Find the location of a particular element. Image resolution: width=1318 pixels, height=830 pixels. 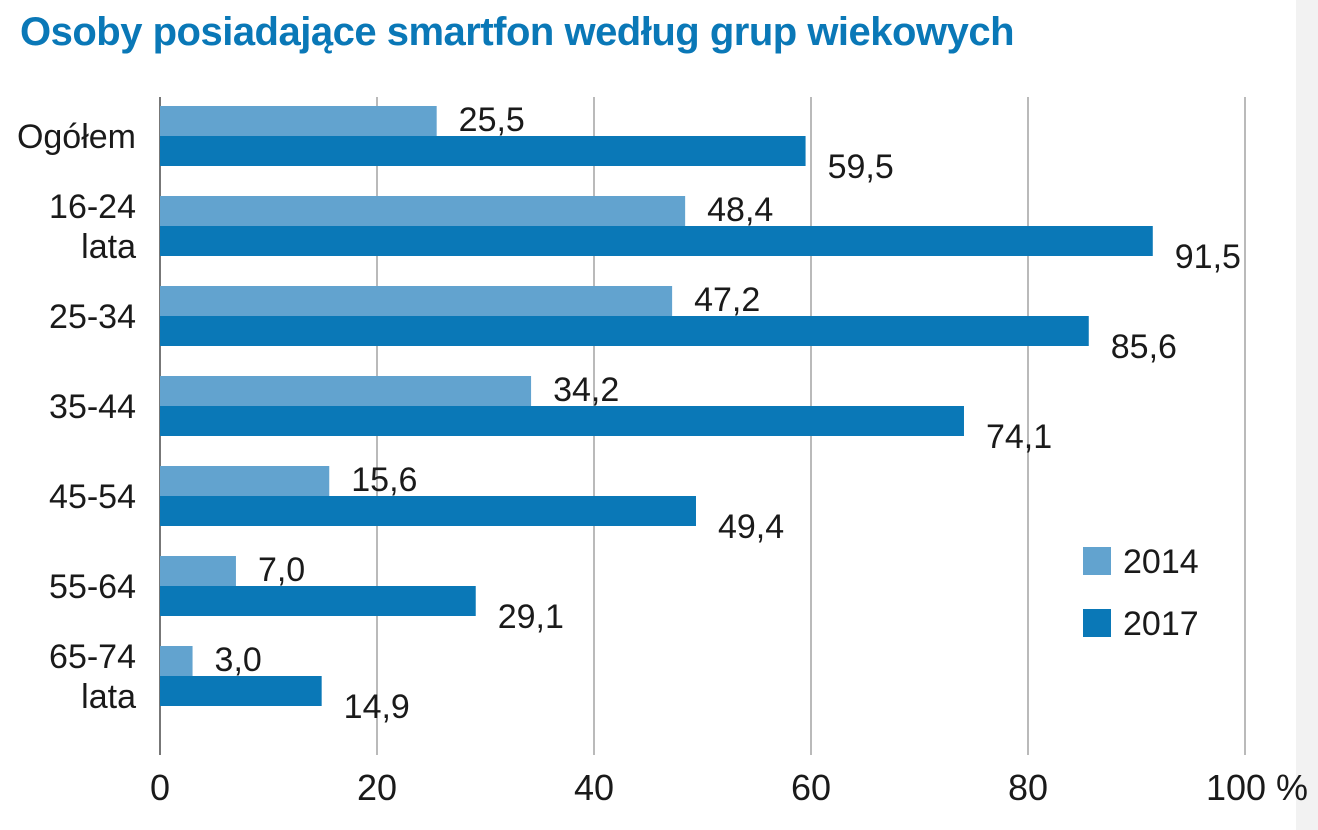

legend-label-2014: 2014 is located at coordinates (1161, 562).